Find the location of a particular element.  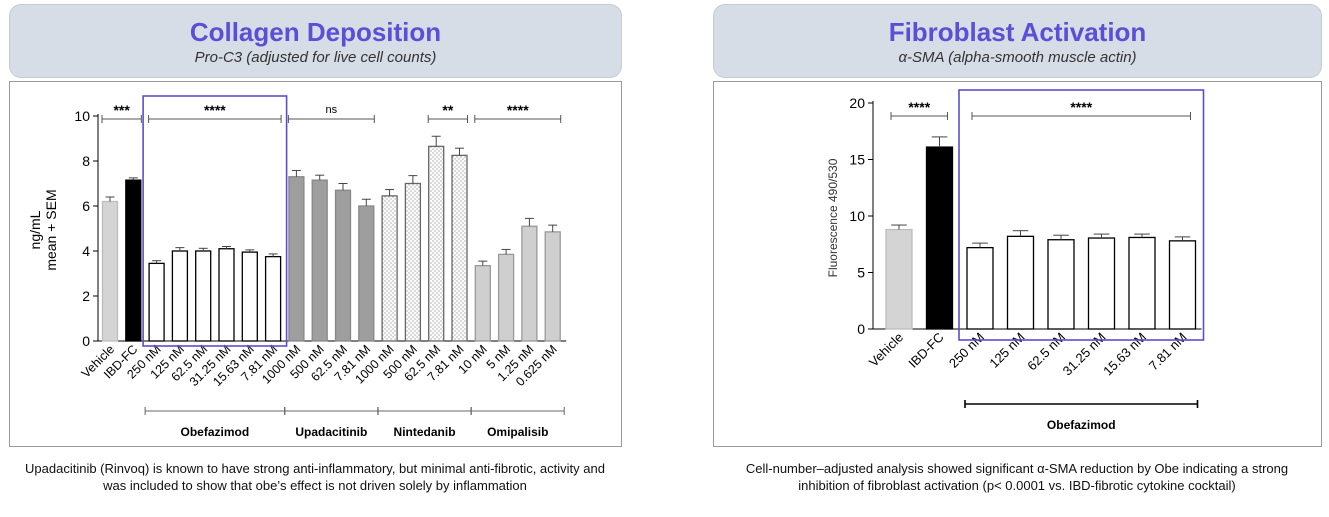

x-tick-label: 31.25 nM is located at coordinates (1084, 354).